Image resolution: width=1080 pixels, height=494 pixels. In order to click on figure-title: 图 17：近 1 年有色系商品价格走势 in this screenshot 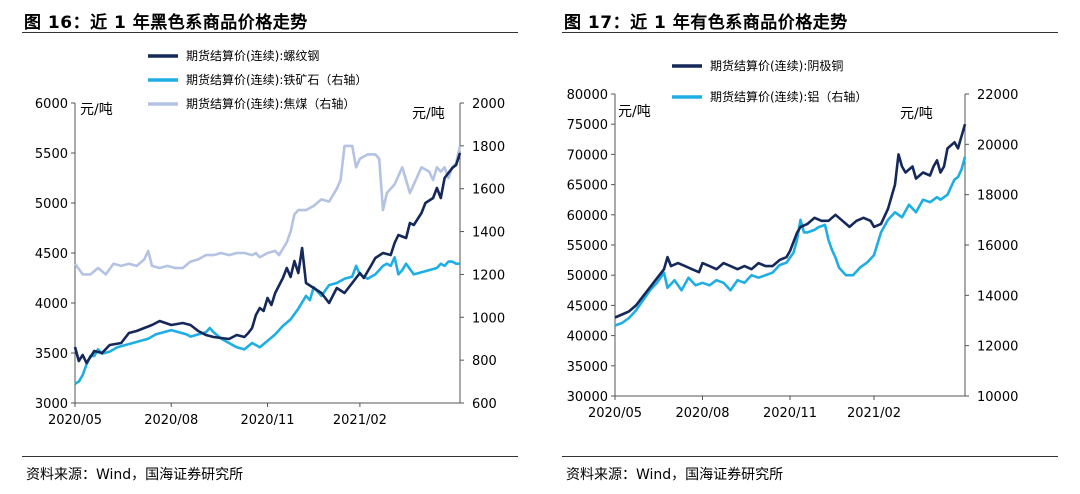, I will do `click(706, 23)`.